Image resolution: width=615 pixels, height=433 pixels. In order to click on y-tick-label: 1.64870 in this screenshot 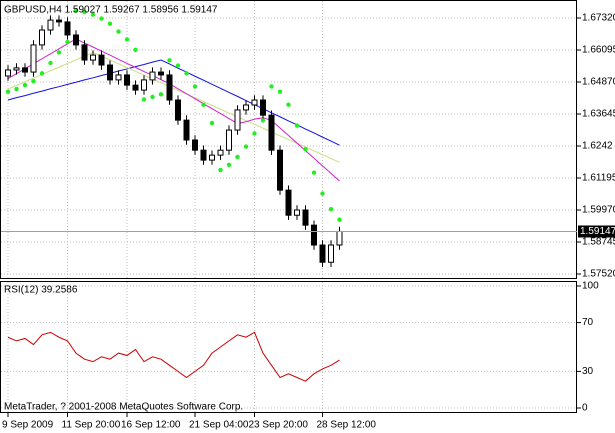, I will do `click(598, 82)`.